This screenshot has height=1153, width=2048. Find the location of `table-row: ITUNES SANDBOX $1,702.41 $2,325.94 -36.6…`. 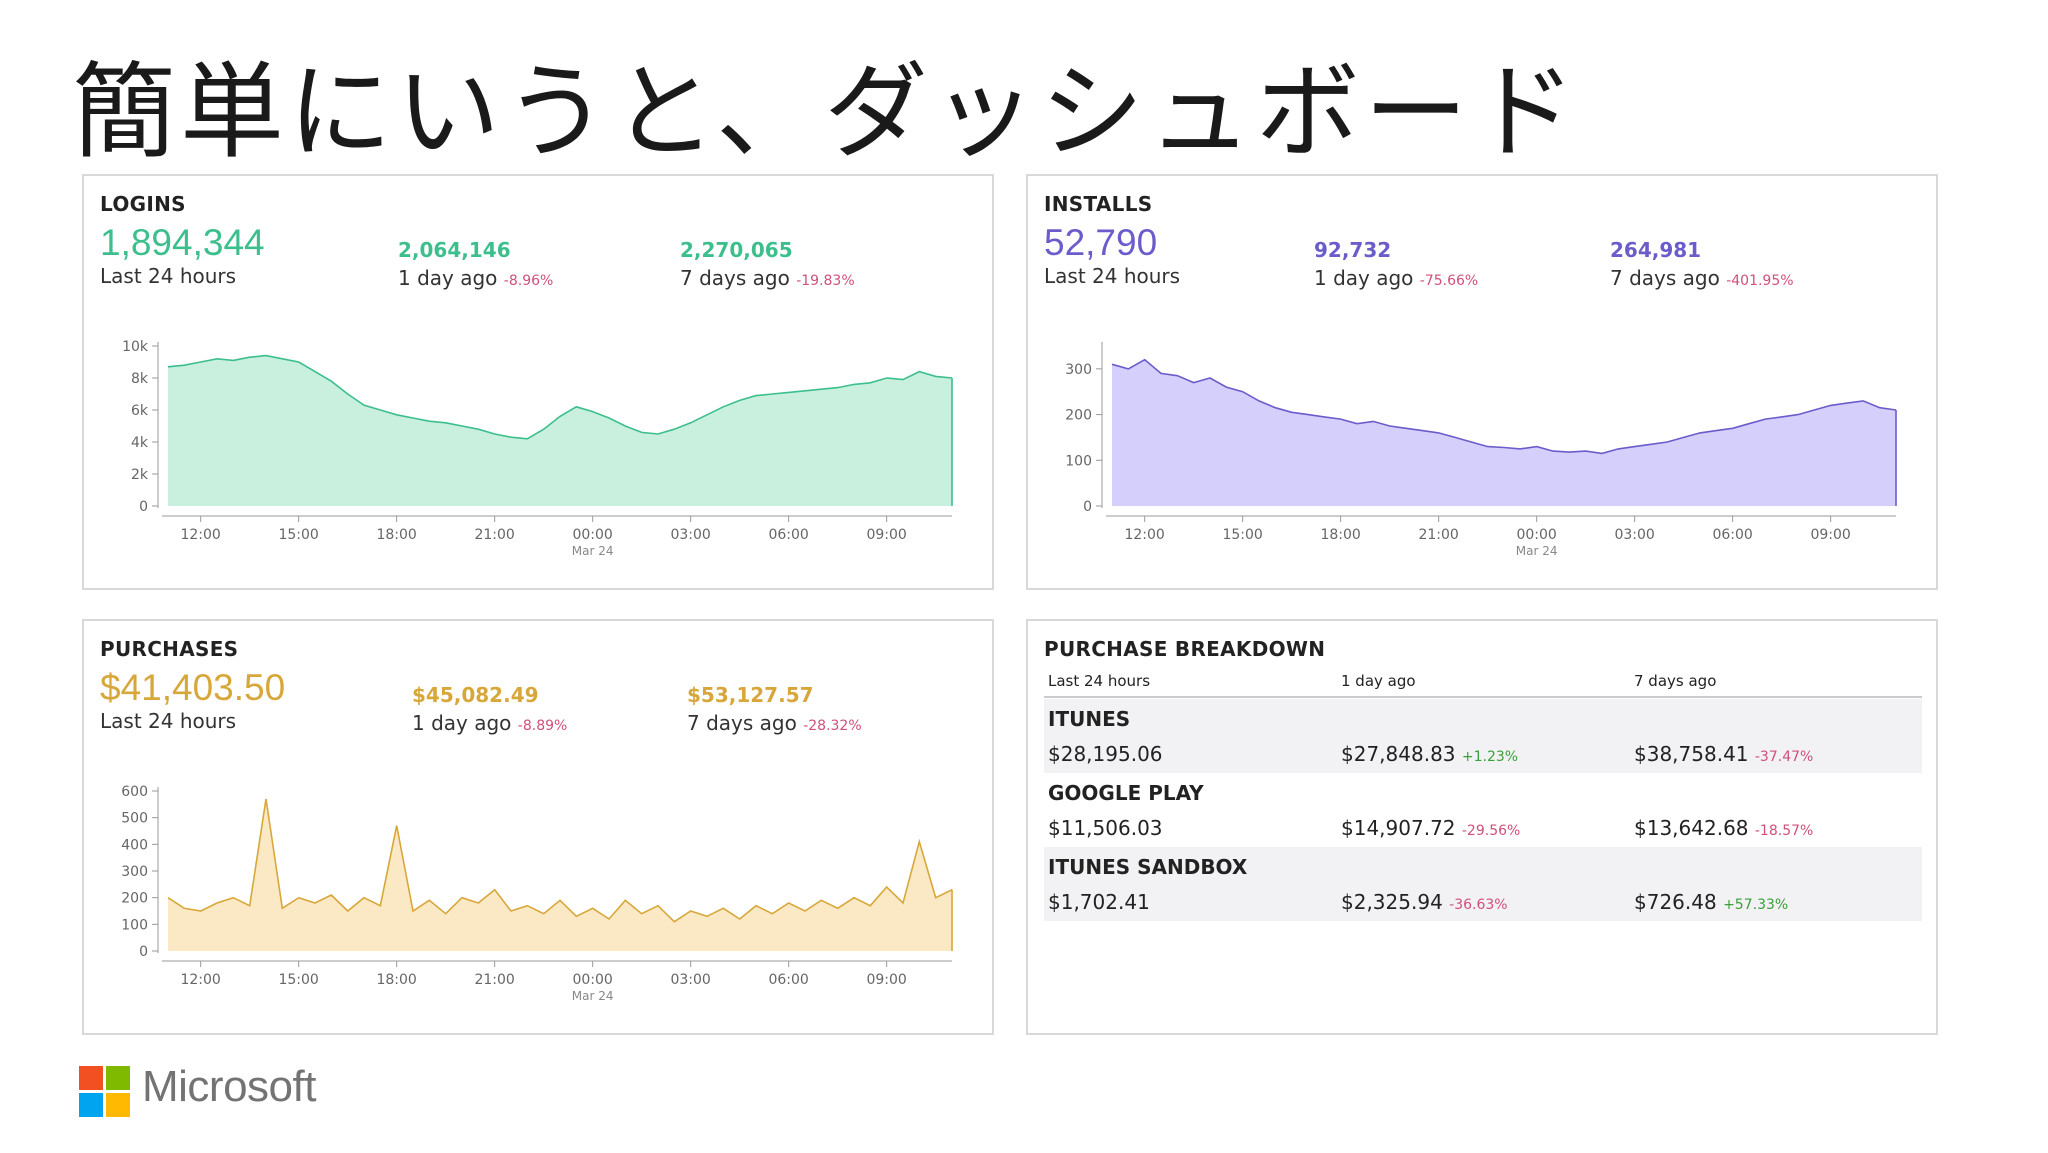

table-row: ITUNES SANDBOX $1,702.41 $2,325.94 -36.6… is located at coordinates (1483, 884).